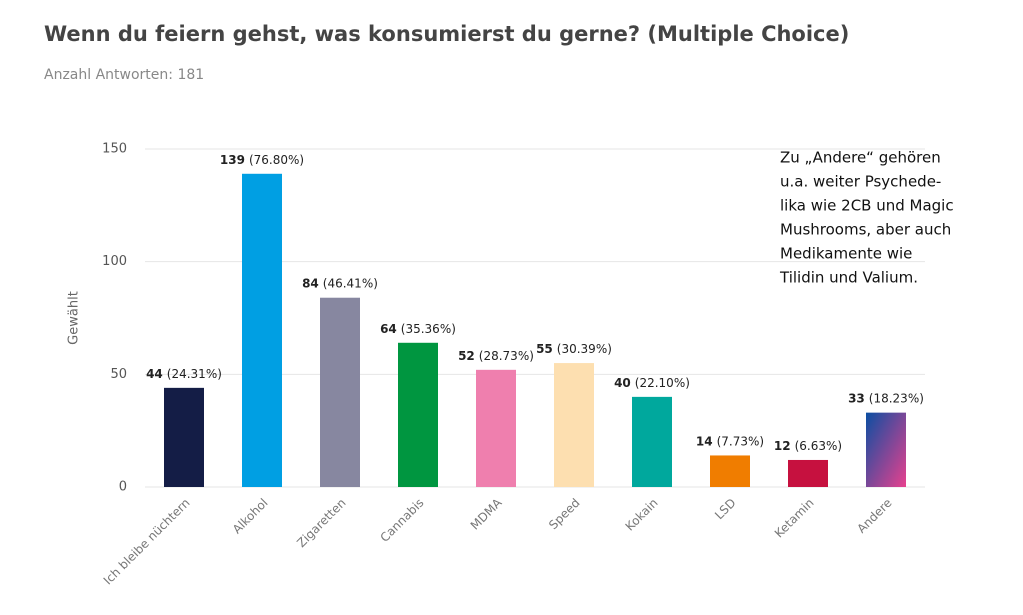  I want to click on data-label-share: (7.73%), so click(740, 441).